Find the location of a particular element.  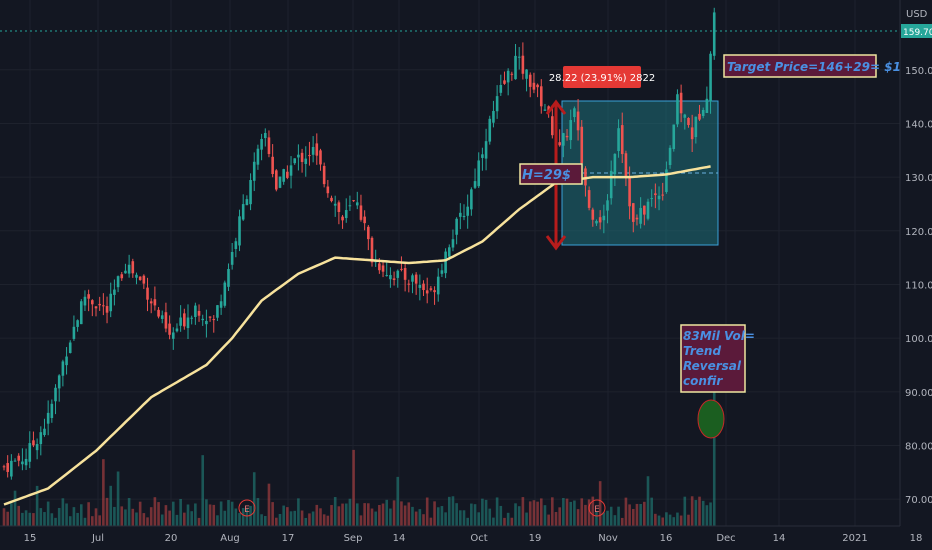

height-label-bg is located at coordinates (551, 174).